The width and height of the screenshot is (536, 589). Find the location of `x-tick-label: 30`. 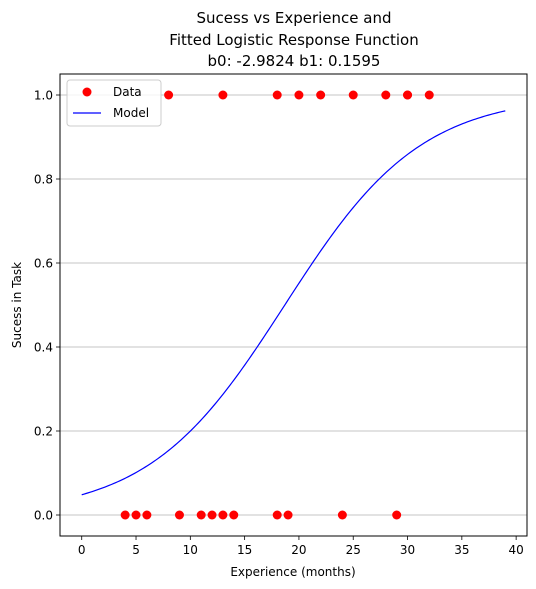

x-tick-label: 30 is located at coordinates (407, 550).